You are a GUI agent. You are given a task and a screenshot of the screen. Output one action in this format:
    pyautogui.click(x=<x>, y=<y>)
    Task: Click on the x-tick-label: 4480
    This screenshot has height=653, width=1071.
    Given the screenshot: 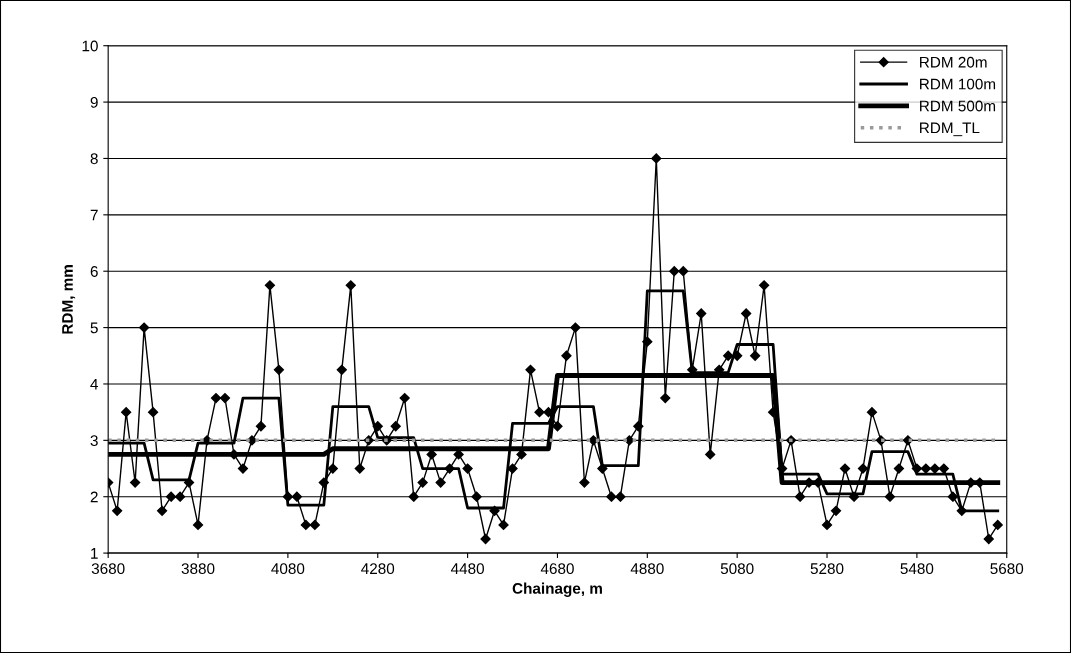 What is the action you would take?
    pyautogui.click(x=467, y=569)
    